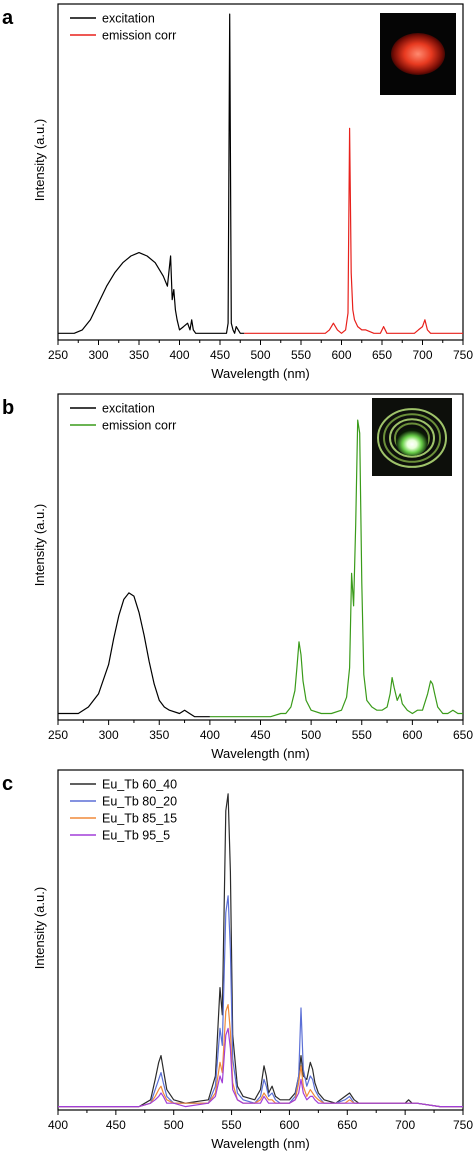  Describe the element at coordinates (136, 836) in the screenshot. I see `legend-entry: Eu_Tb 95_5` at that location.